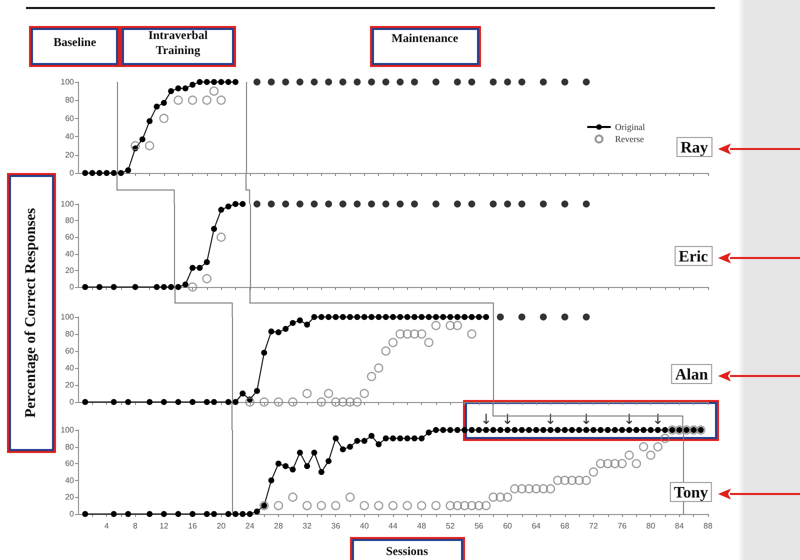  Describe the element at coordinates (508, 526) in the screenshot. I see `x-tick-label: 60` at that location.